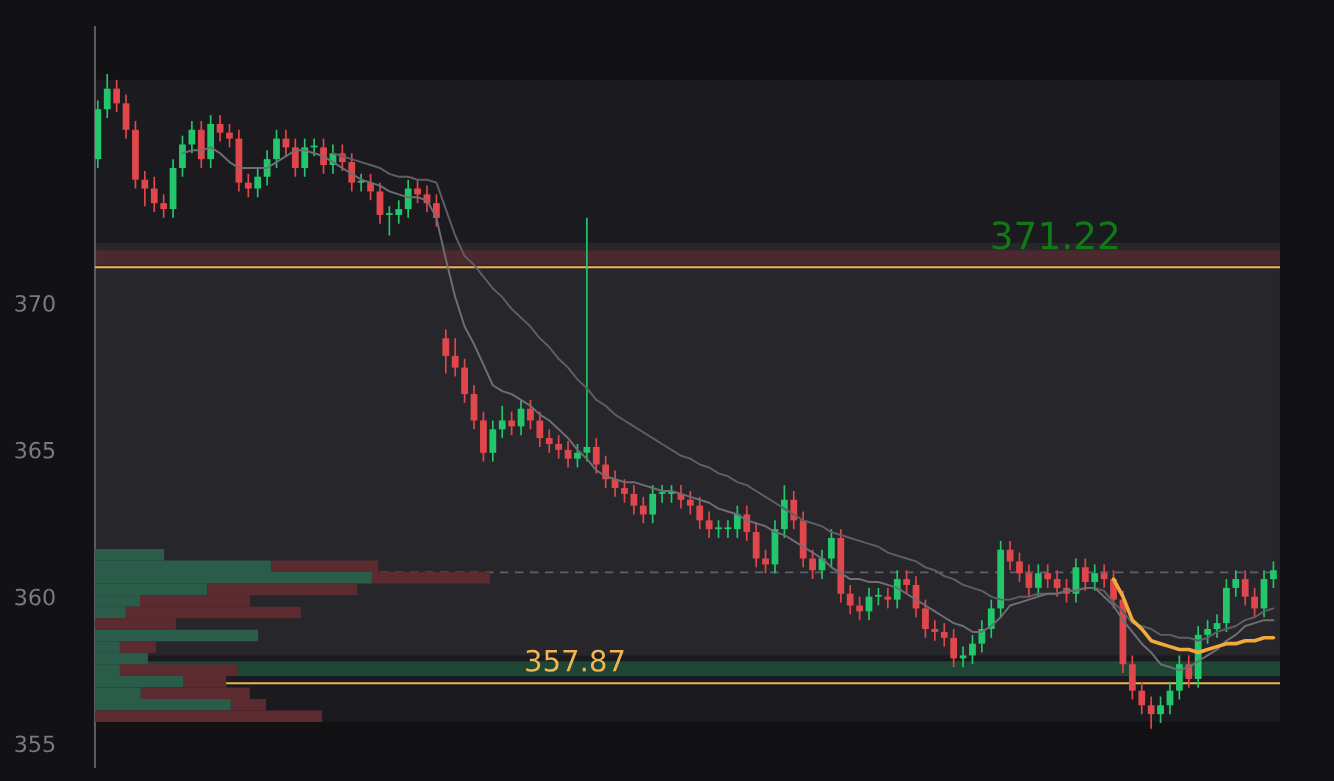  What do you see at coordinates (1055, 235) in the screenshot?
I see `ref-line-label: 371.22` at bounding box center [1055, 235].